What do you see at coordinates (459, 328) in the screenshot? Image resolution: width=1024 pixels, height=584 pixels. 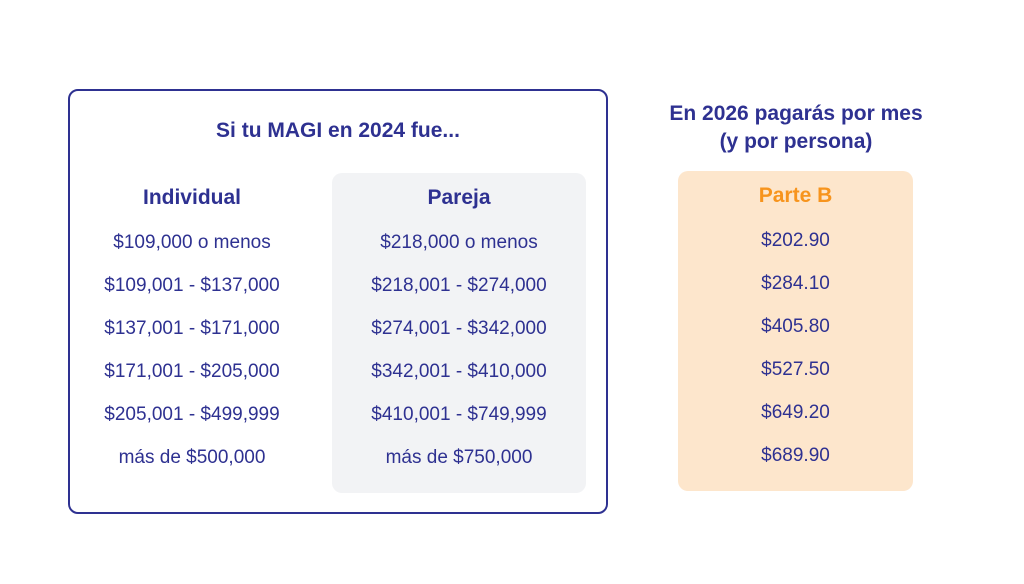 I see `pareja-row: $274,001 - $342,000` at bounding box center [459, 328].